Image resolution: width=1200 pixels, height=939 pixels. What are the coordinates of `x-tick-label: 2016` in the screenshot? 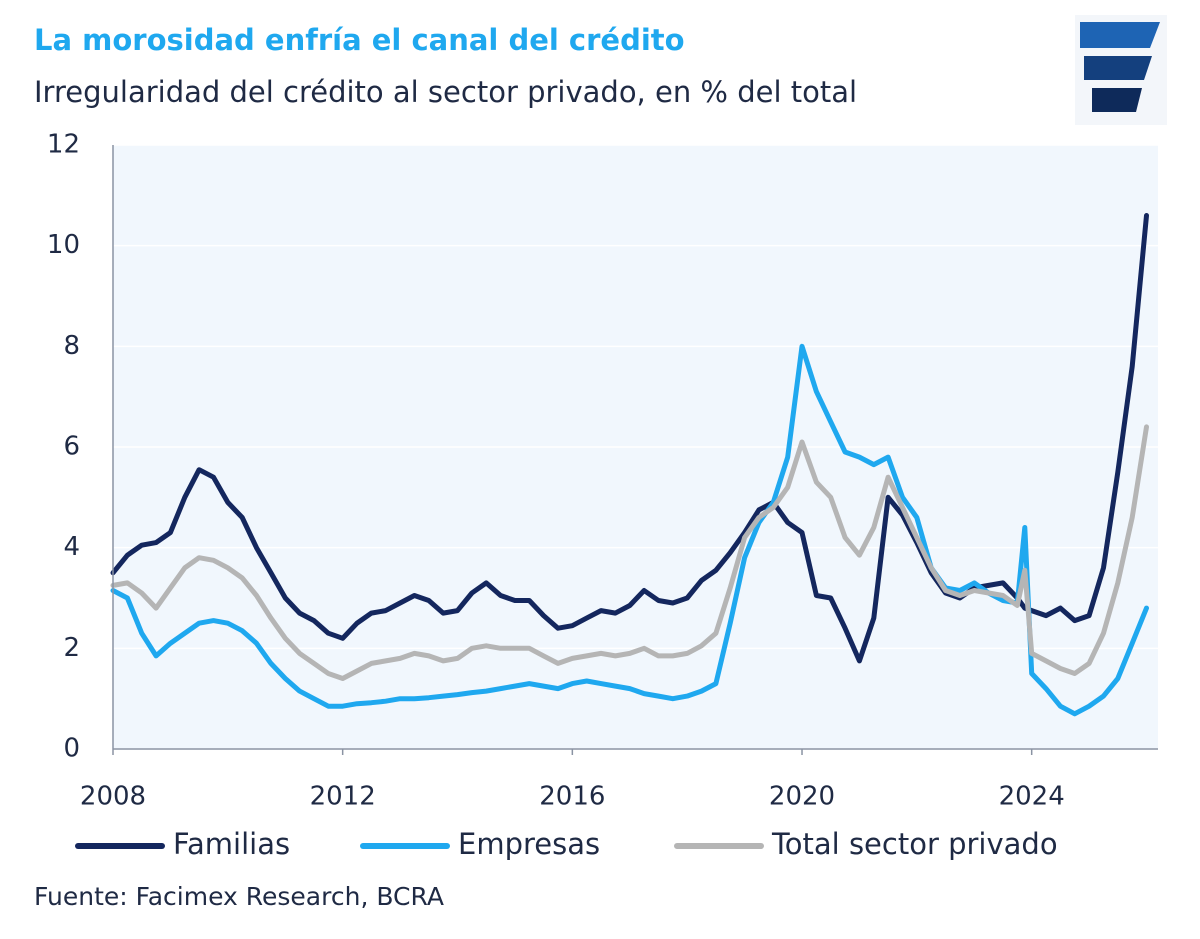 It's located at (572, 797).